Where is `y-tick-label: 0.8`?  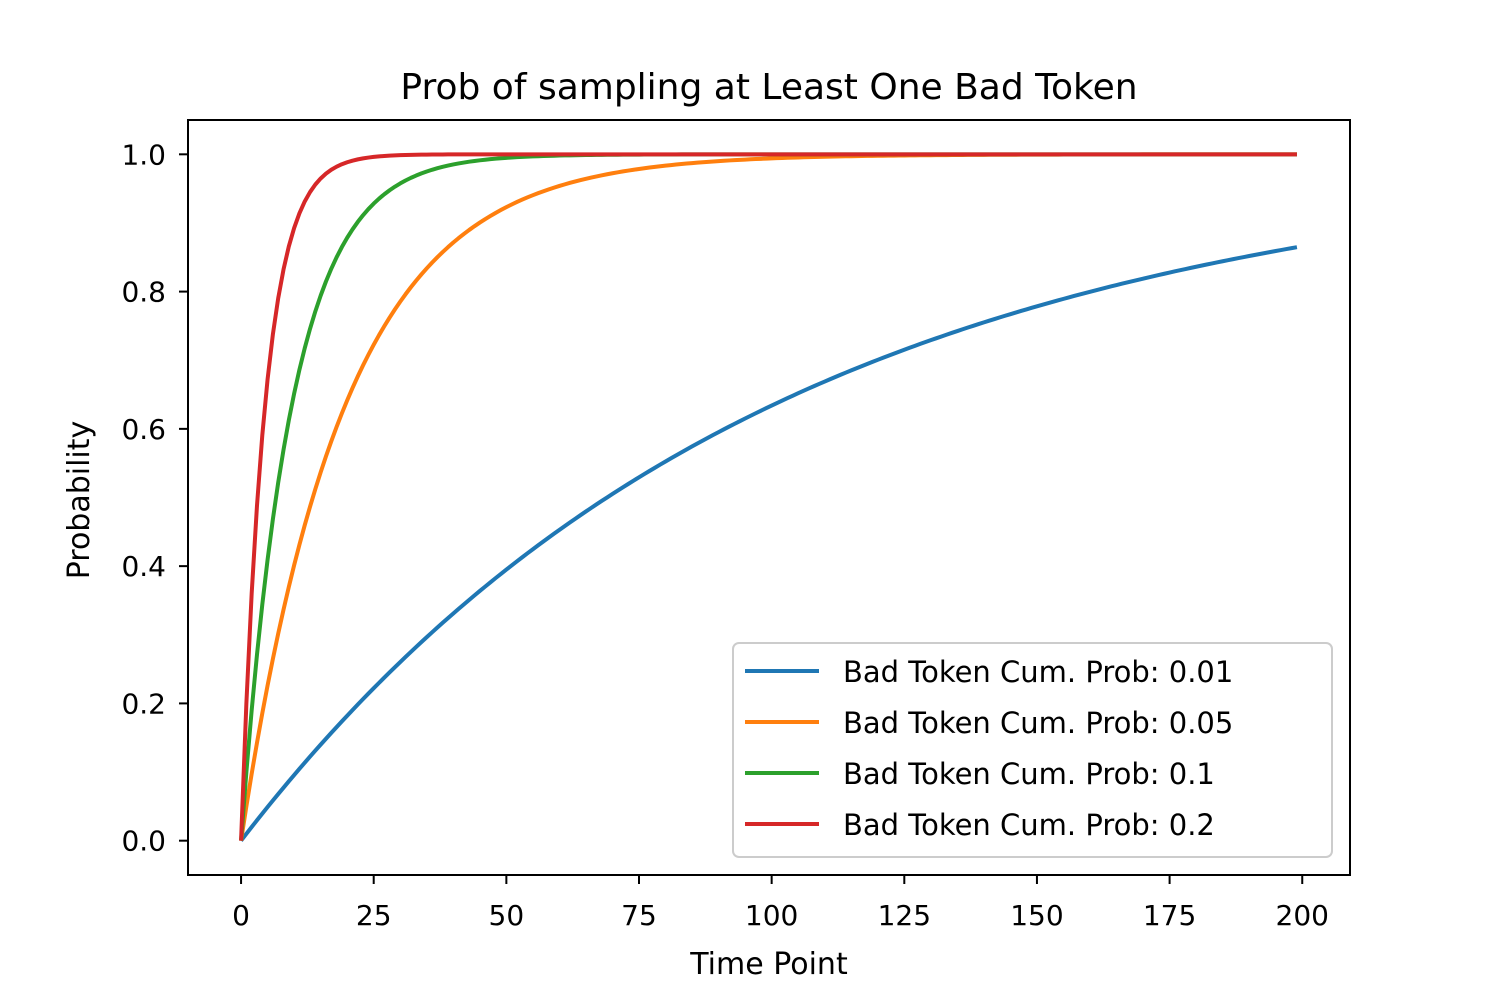 y-tick-label: 0.8 is located at coordinates (143, 292).